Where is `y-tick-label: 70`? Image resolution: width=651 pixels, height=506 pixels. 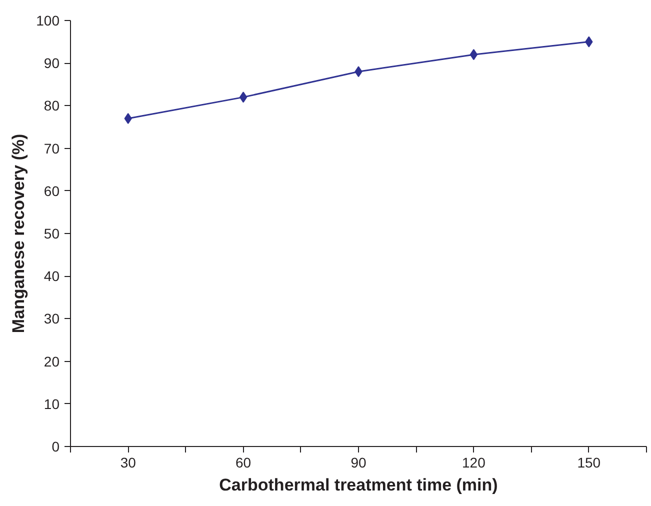
y-tick-label: 70 is located at coordinates (52, 148).